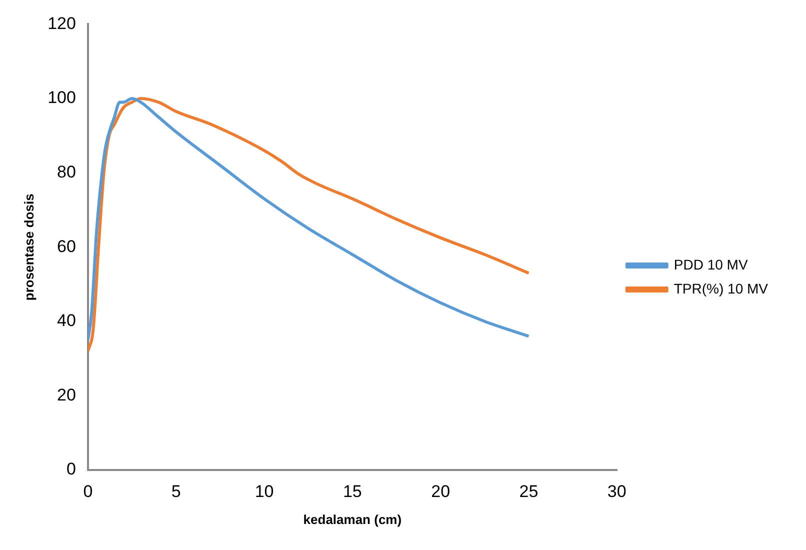 The image size is (806, 550). What do you see at coordinates (71, 469) in the screenshot?
I see `y-tick-label: 0` at bounding box center [71, 469].